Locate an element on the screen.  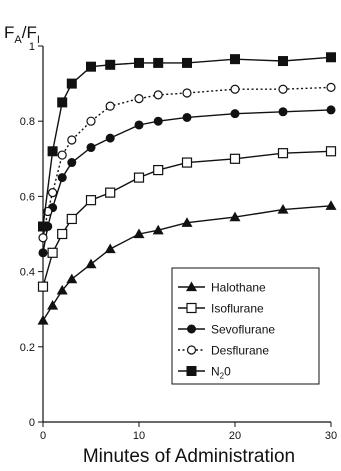
x-tick-label: 20 is located at coordinates (235, 436).